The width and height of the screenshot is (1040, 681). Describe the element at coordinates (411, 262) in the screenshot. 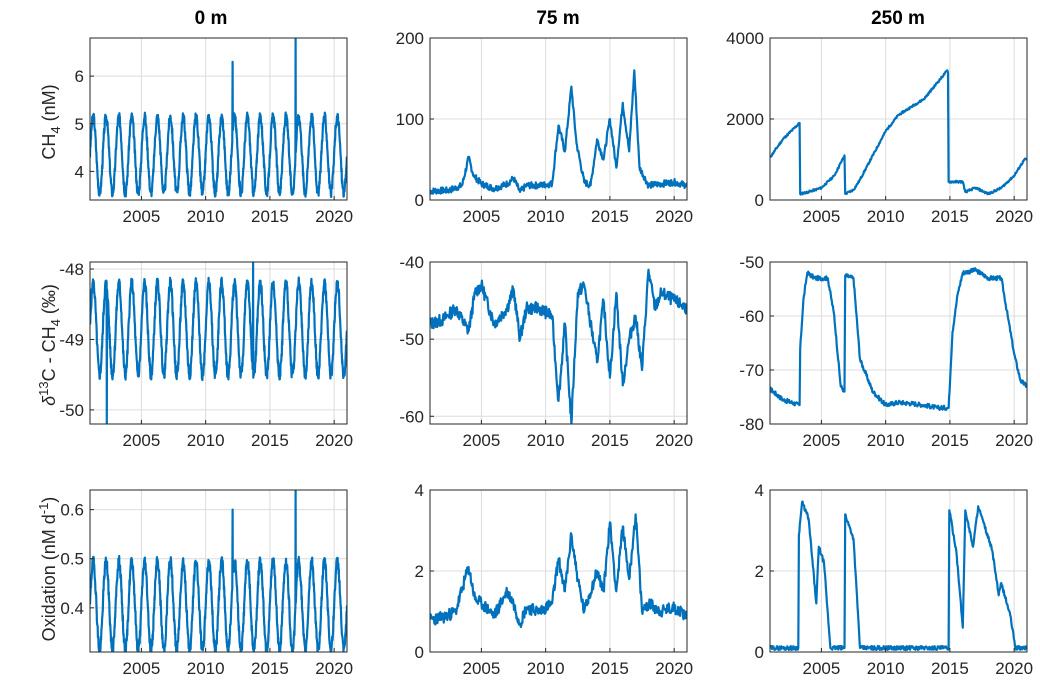

I see `y-tick-label: -40` at that location.